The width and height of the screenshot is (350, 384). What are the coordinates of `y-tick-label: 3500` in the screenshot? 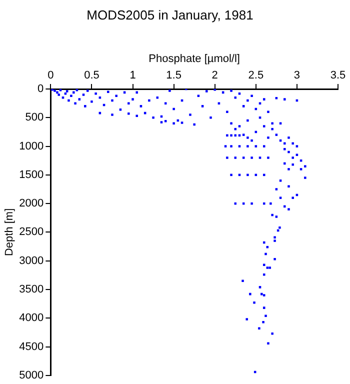 It's located at (31, 290).